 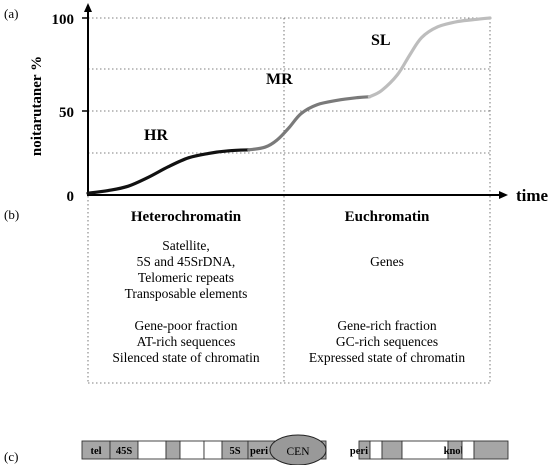 I want to click on panel-c-chromosome: (c) tel 45S 5S peri peri knob CEN, so click(x=256, y=449).